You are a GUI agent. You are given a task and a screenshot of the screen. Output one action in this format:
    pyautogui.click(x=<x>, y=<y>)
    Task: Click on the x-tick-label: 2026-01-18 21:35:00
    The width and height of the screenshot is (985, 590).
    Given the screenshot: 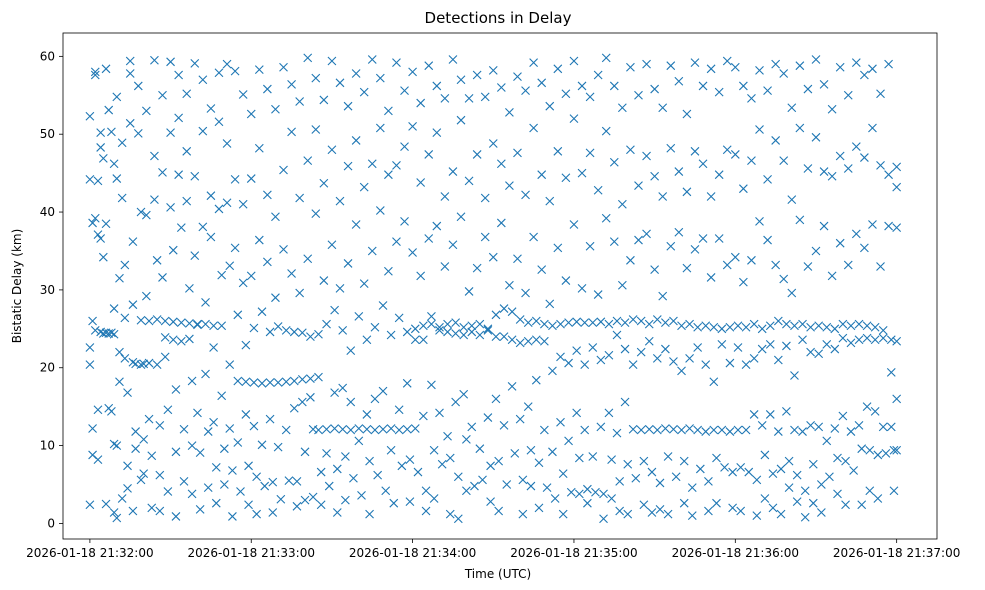 What is the action you would take?
    pyautogui.click(x=573, y=553)
    